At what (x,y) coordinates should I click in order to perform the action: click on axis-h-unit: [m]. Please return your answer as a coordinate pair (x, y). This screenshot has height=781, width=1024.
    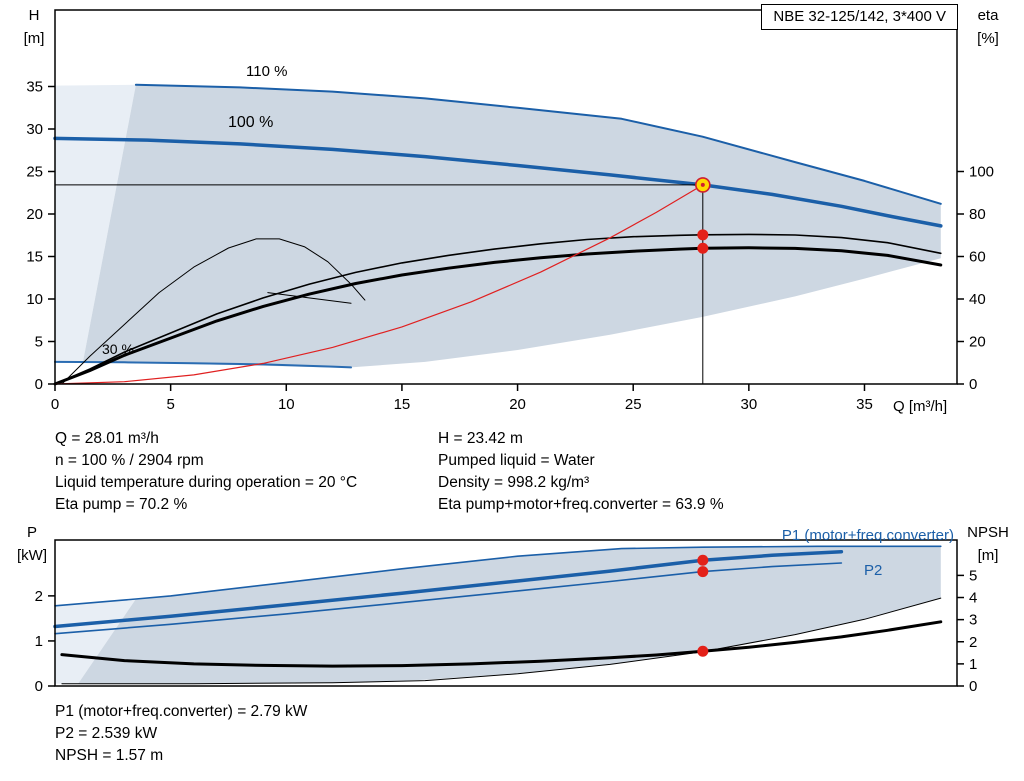
    Looking at the image, I should click on (34, 38).